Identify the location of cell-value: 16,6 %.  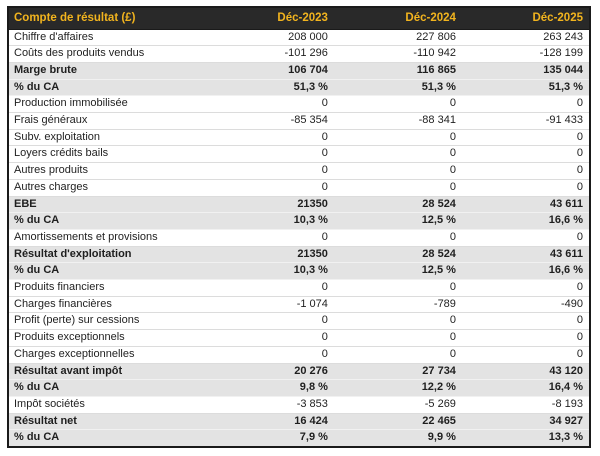
(565, 270).